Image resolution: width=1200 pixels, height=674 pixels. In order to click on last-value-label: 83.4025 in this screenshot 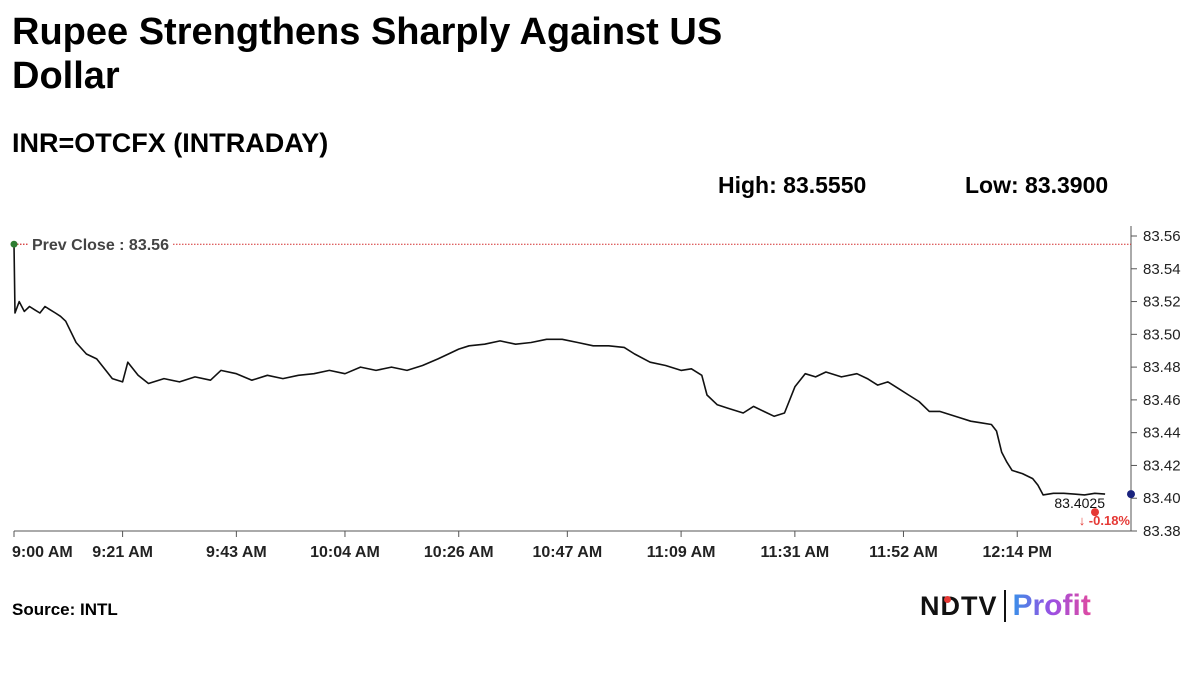, I will do `click(1079, 503)`.